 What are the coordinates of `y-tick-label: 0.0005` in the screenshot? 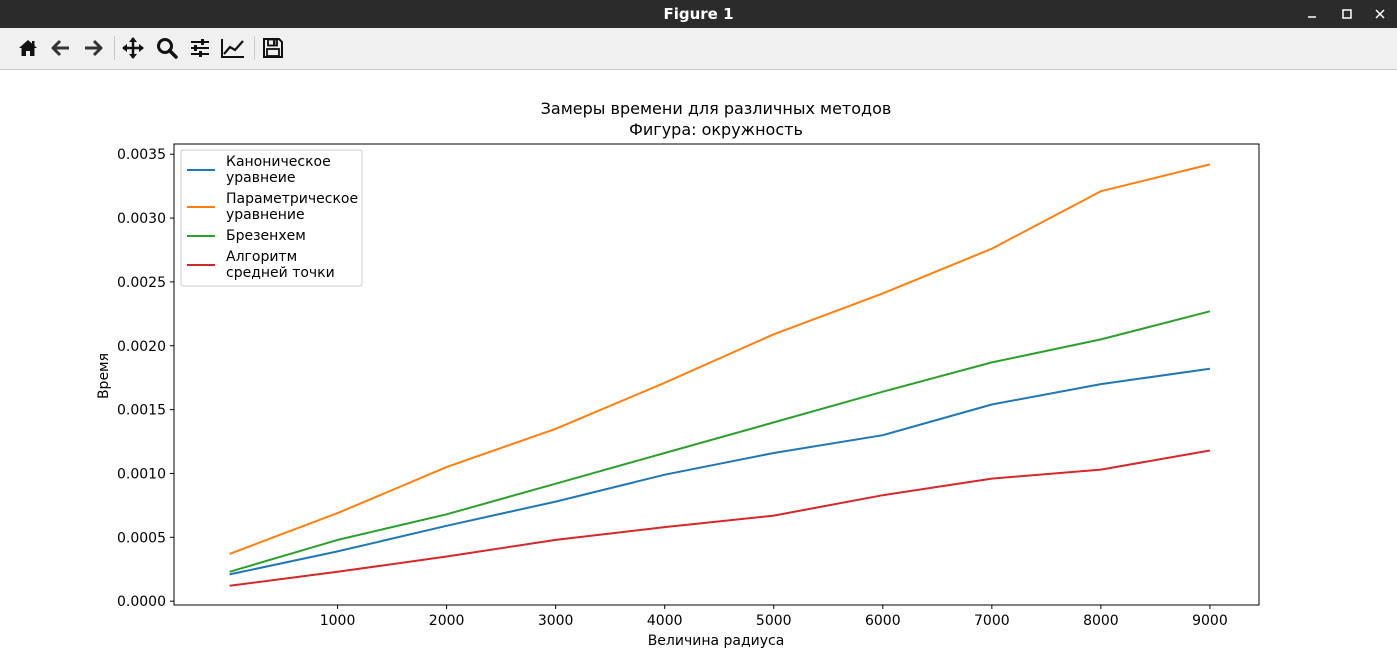 It's located at (141, 538).